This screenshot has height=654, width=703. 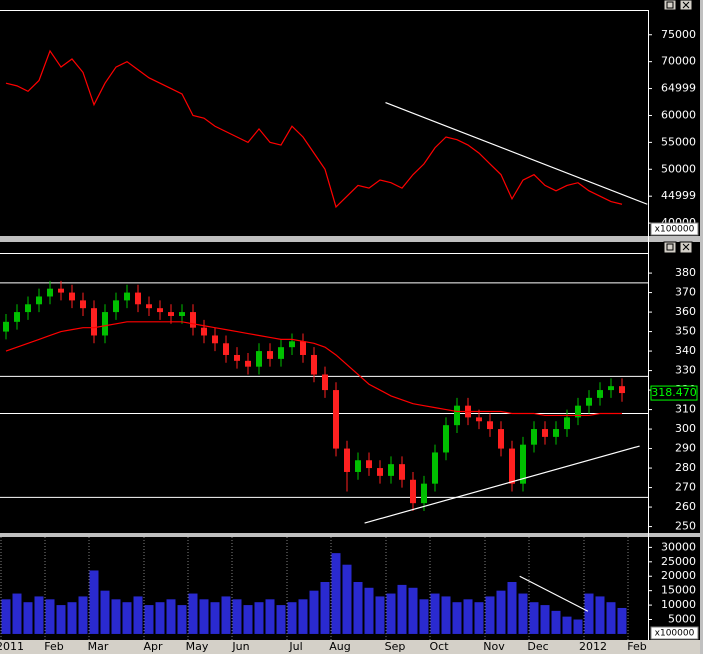 I want to click on close-icon, so click(x=686, y=5).